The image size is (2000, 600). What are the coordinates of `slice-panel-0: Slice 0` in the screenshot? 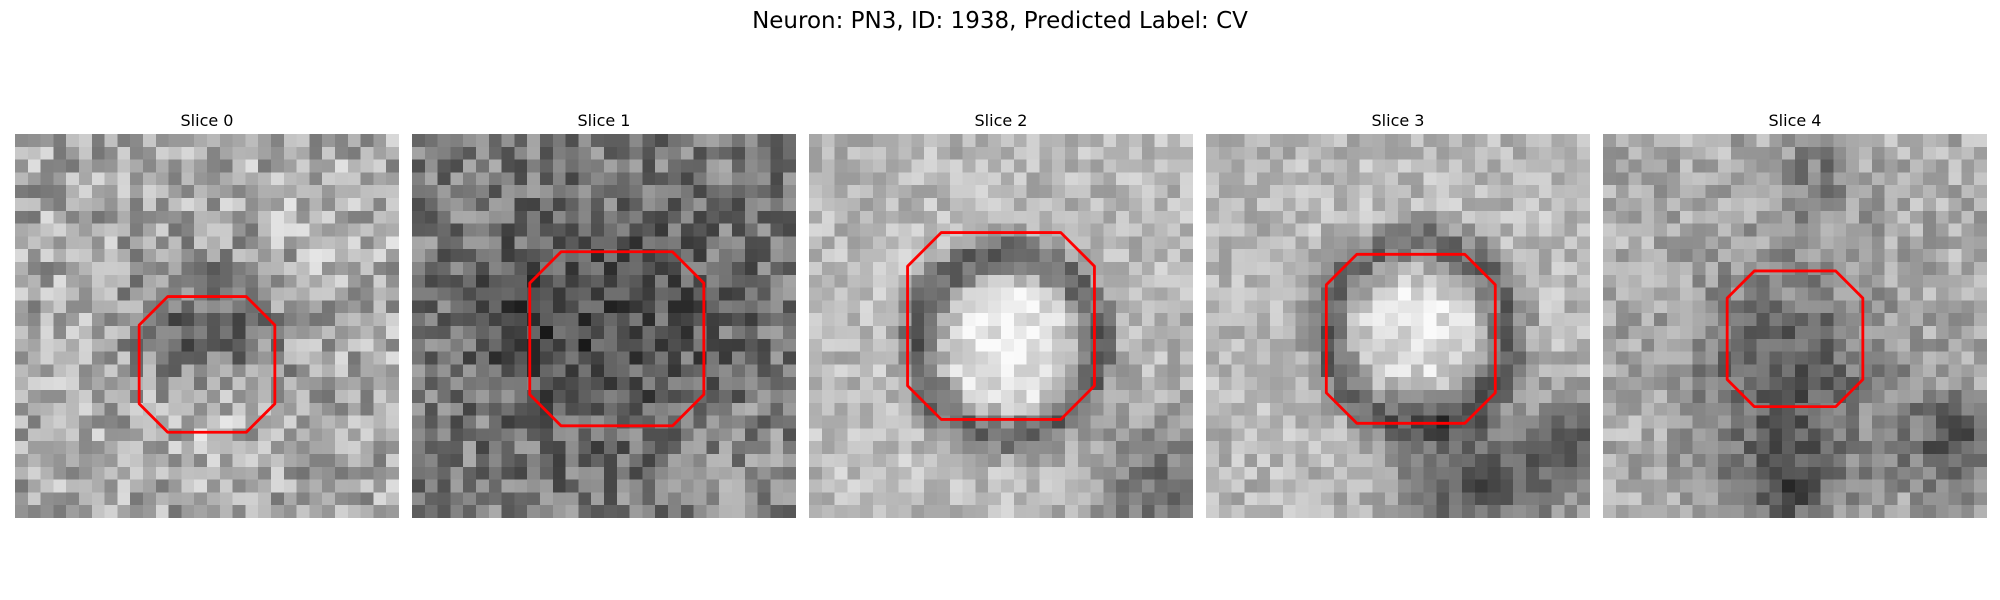 It's located at (207, 313).